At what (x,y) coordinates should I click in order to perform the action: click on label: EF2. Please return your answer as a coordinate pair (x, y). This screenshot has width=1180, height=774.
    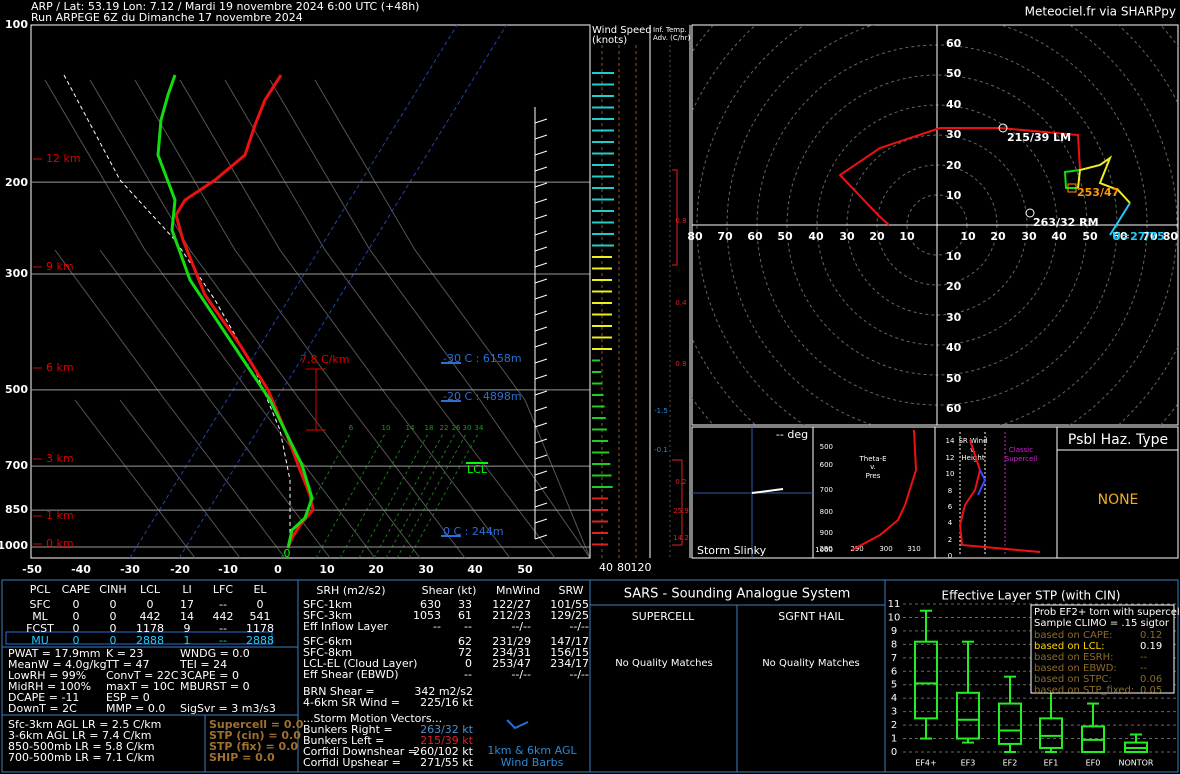
    Looking at the image, I should click on (1010, 763).